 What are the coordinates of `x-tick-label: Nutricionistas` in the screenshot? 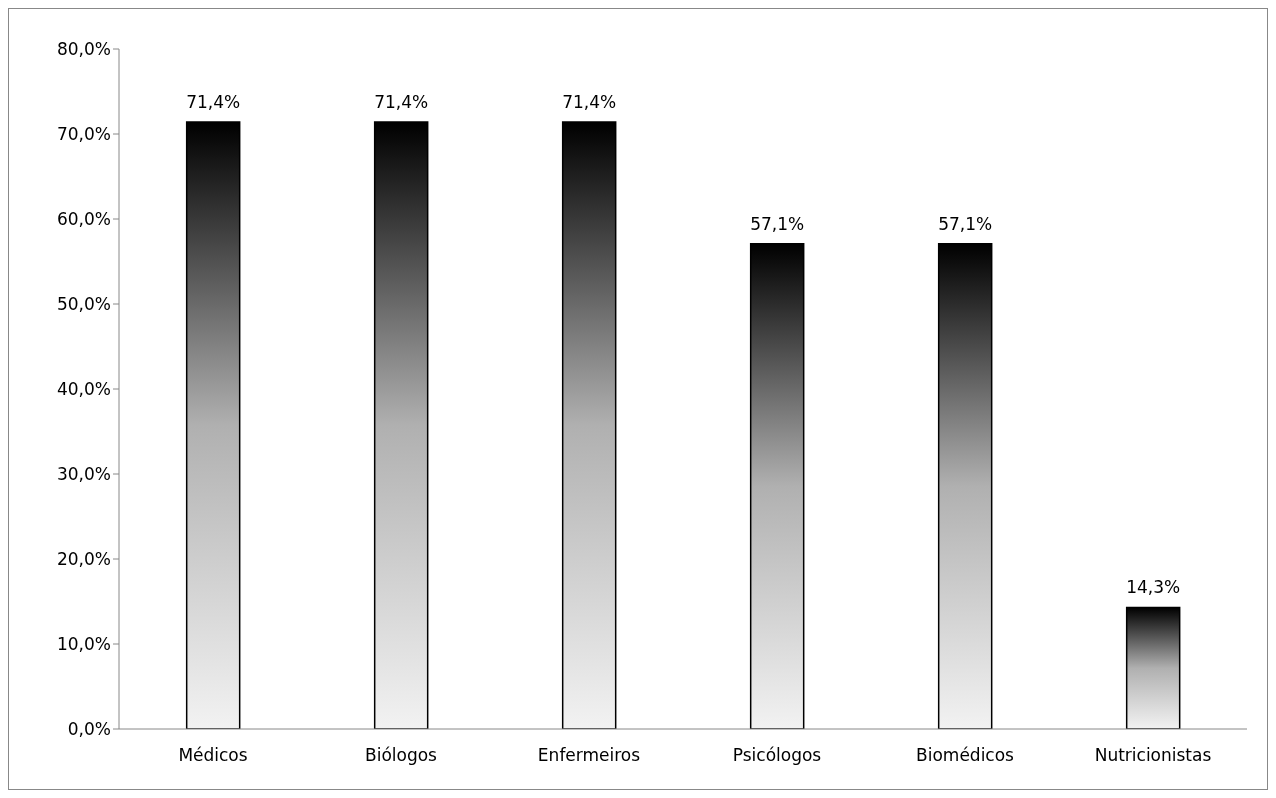 It's located at (1153, 755).